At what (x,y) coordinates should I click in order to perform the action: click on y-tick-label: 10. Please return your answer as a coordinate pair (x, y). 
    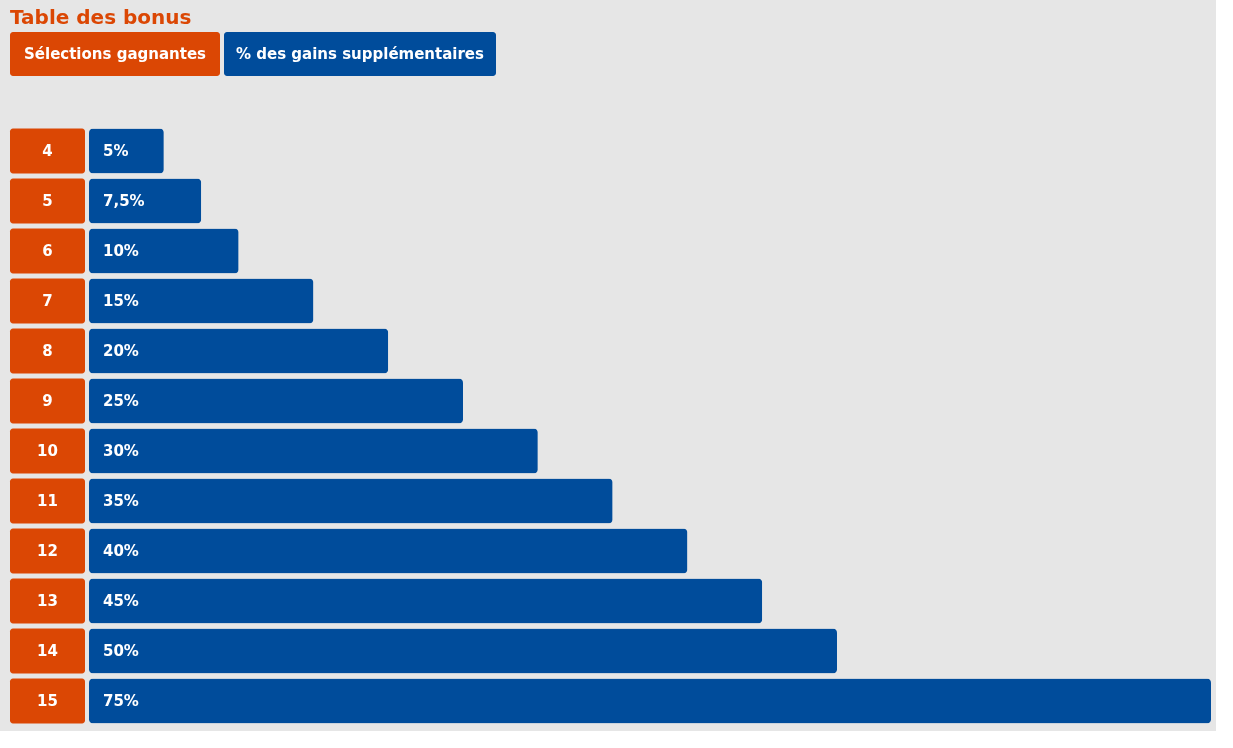
    Looking at the image, I should click on (47, 451).